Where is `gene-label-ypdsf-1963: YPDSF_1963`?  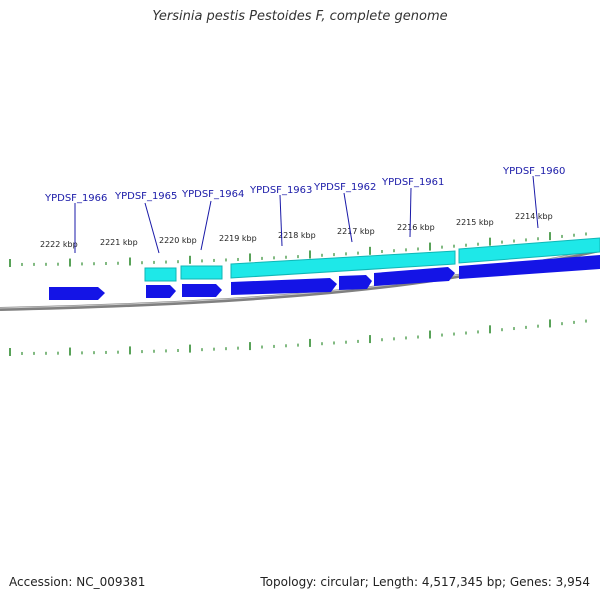
gene-label-ypdsf-1963: YPDSF_1963 is located at coordinates (280, 190).